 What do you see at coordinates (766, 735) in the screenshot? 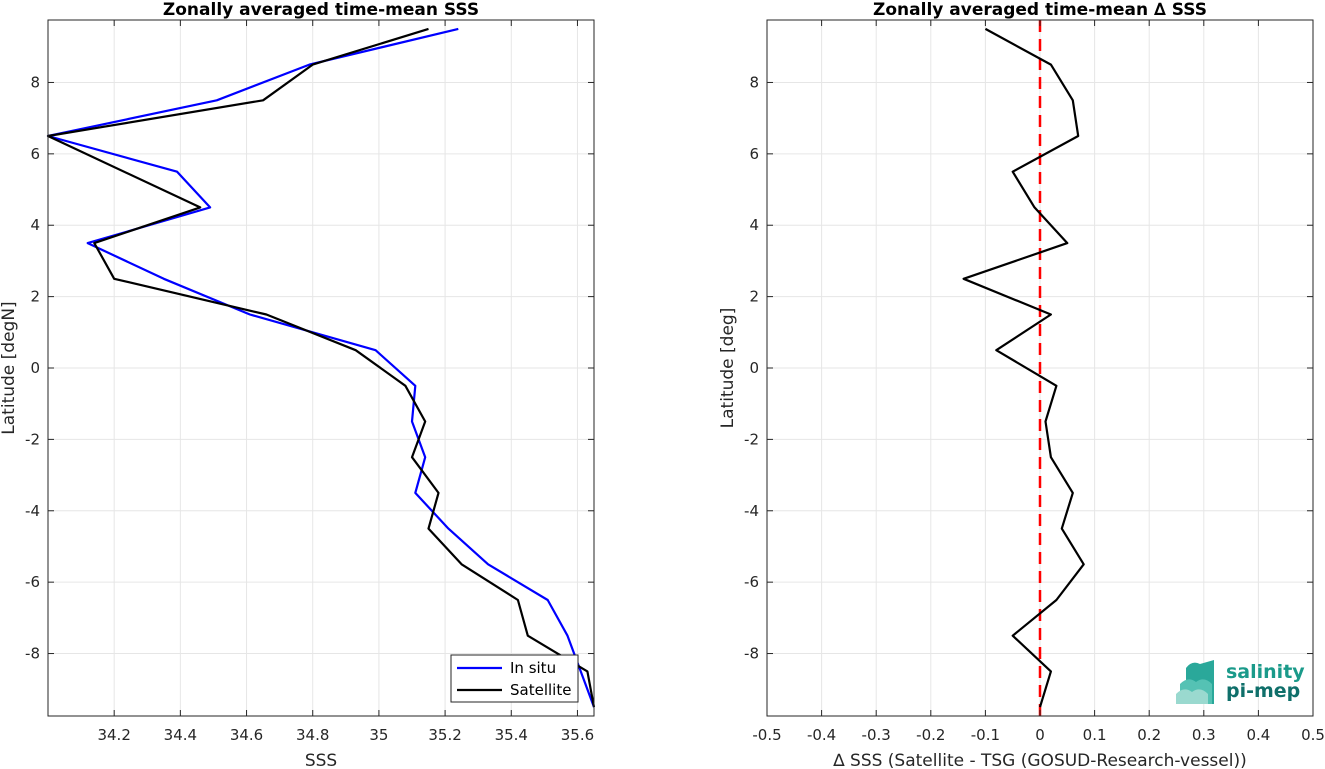
I see `x-tick-label: -0.5` at bounding box center [766, 735].